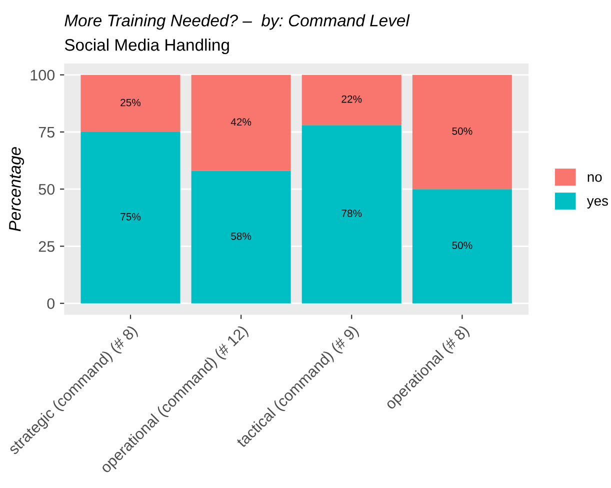  What do you see at coordinates (46, 246) in the screenshot?
I see `y-tick-label: 25` at bounding box center [46, 246].